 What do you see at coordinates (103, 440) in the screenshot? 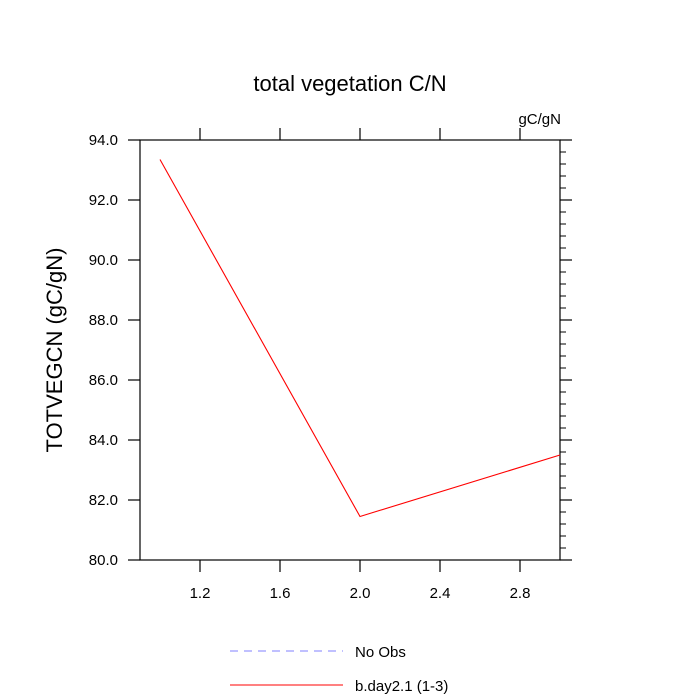
I see `y-tick-label: 84.0` at bounding box center [103, 440].